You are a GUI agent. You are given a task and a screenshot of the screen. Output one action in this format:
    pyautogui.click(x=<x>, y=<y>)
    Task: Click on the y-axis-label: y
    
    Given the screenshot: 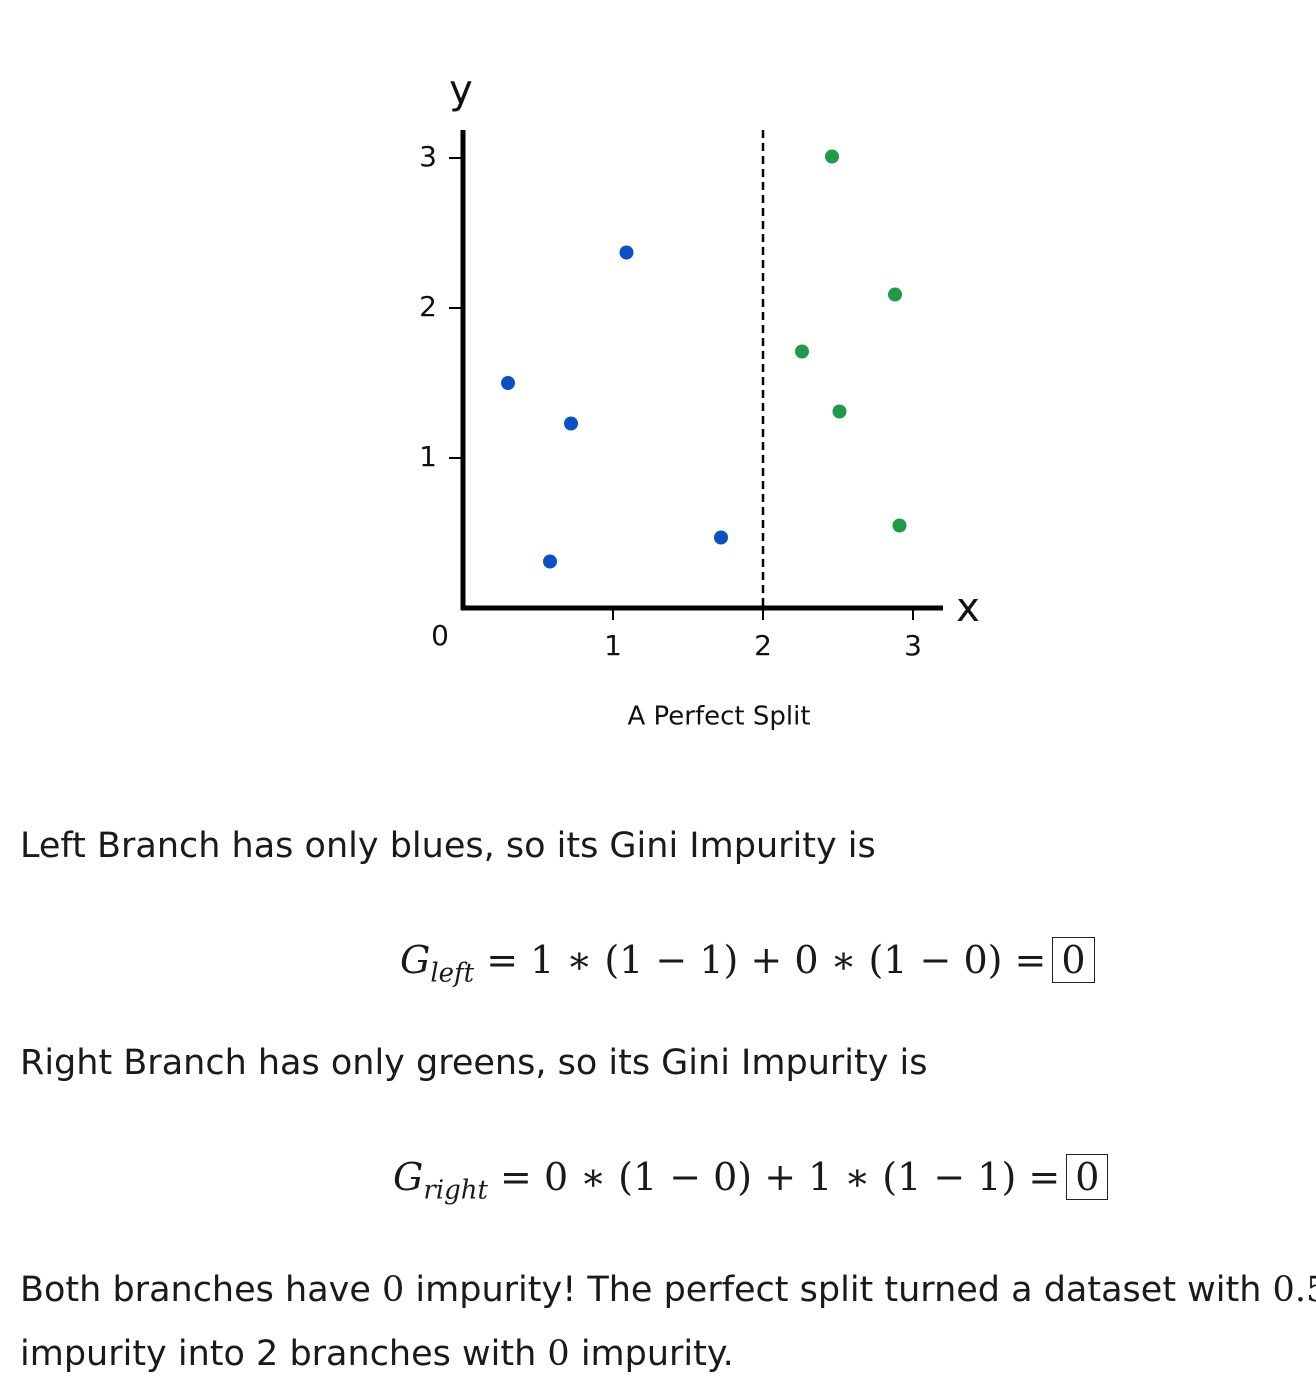 What is the action you would take?
    pyautogui.click(x=461, y=90)
    